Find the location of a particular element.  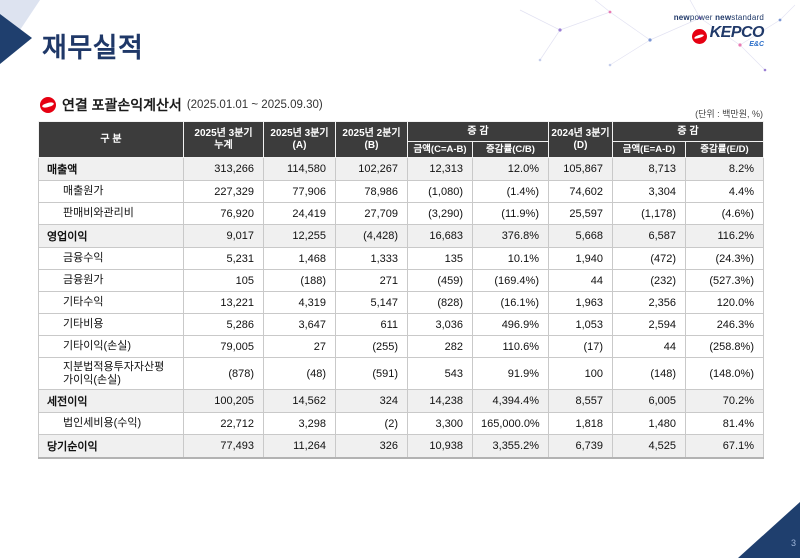

logo-name: KEPCO is located at coordinates (737, 32).